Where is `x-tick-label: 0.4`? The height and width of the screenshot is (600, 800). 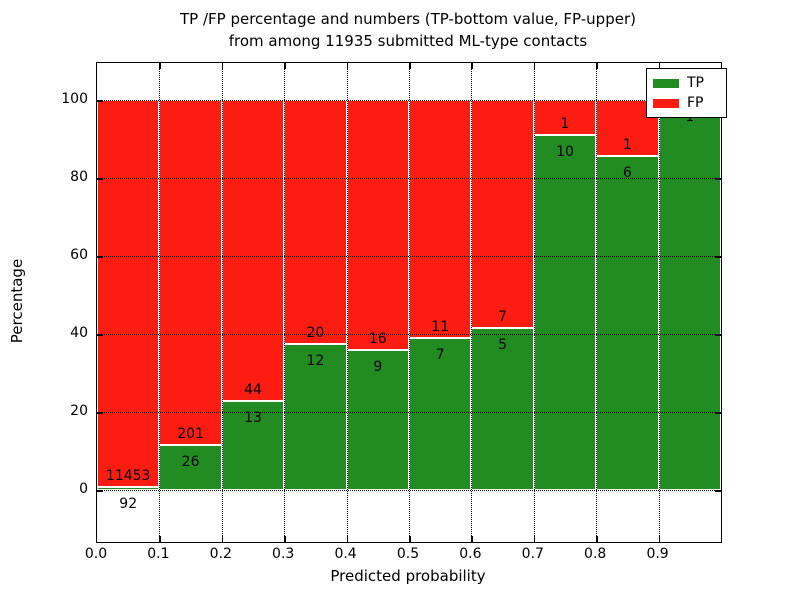
x-tick-label: 0.4 is located at coordinates (345, 554).